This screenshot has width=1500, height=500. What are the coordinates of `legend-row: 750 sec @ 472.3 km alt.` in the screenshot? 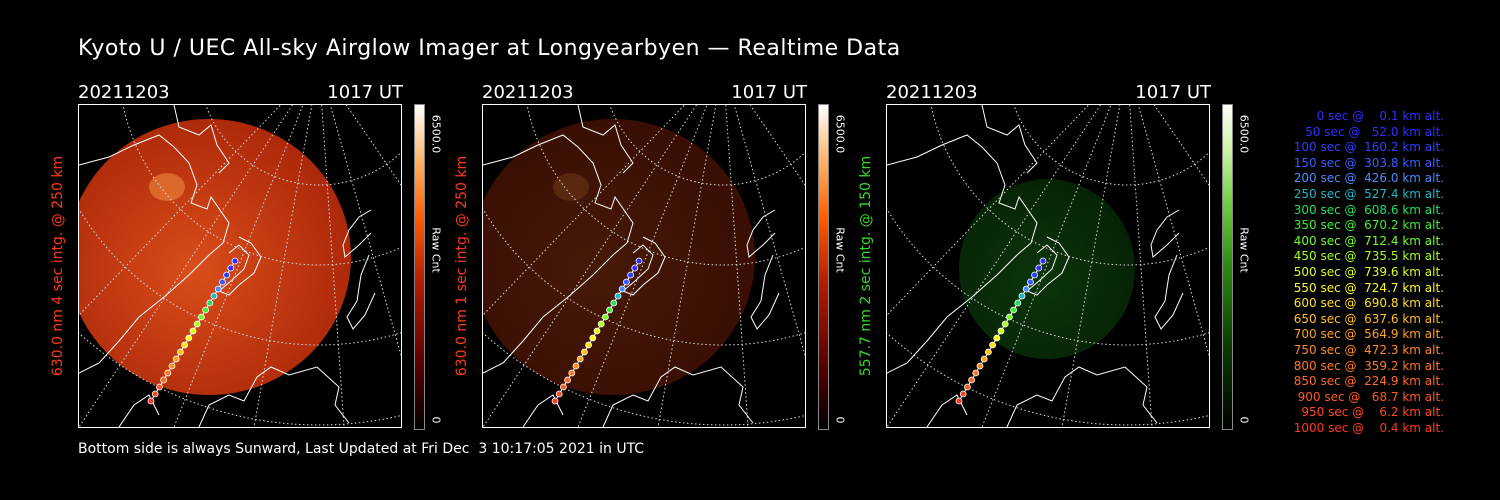 It's located at (1366, 349).